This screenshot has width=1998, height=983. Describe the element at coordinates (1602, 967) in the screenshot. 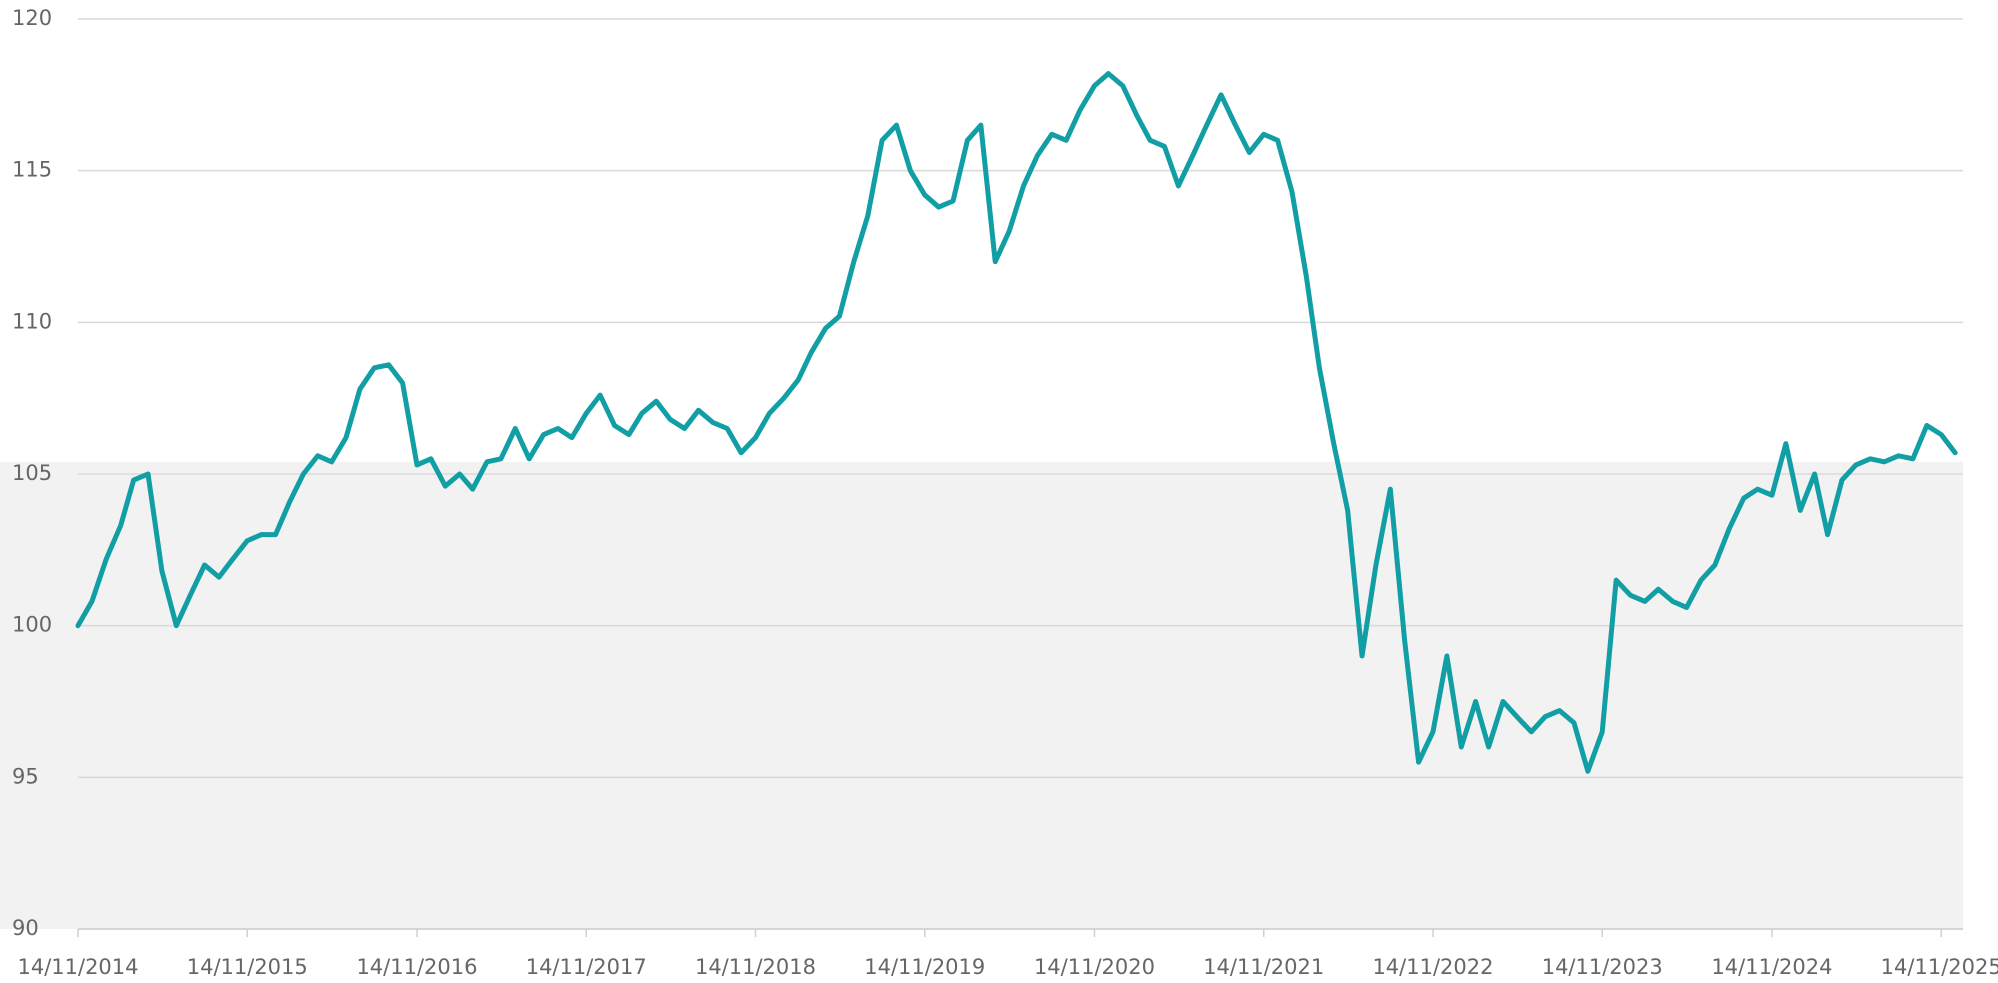

I see `x-tick-label: 14/11/2023` at that location.